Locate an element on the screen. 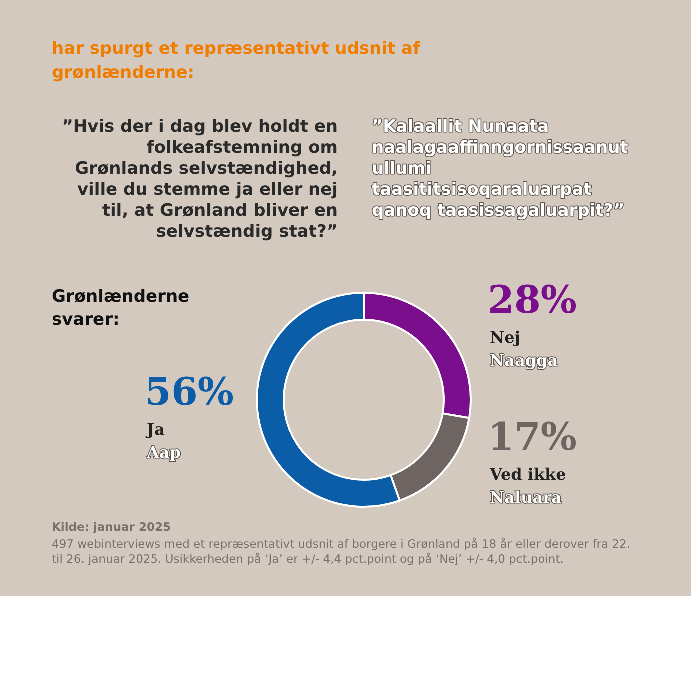 The width and height of the screenshot is (691, 691). text: Naagga is located at coordinates (524, 360).